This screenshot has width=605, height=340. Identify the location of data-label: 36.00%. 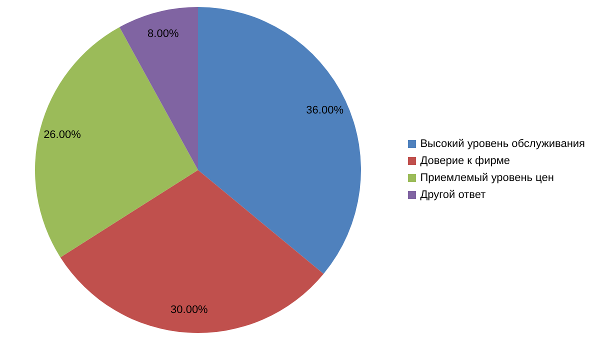
(325, 110).